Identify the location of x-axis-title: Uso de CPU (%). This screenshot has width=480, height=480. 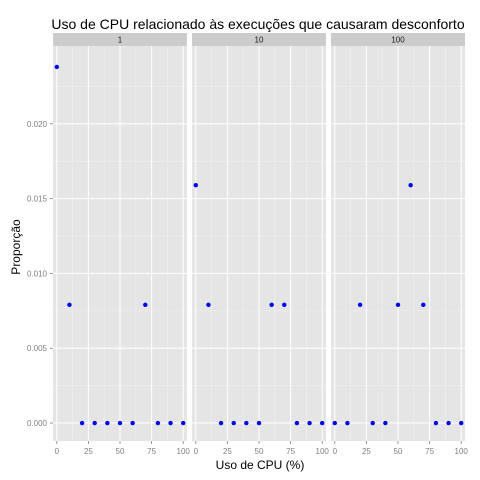
(260, 465).